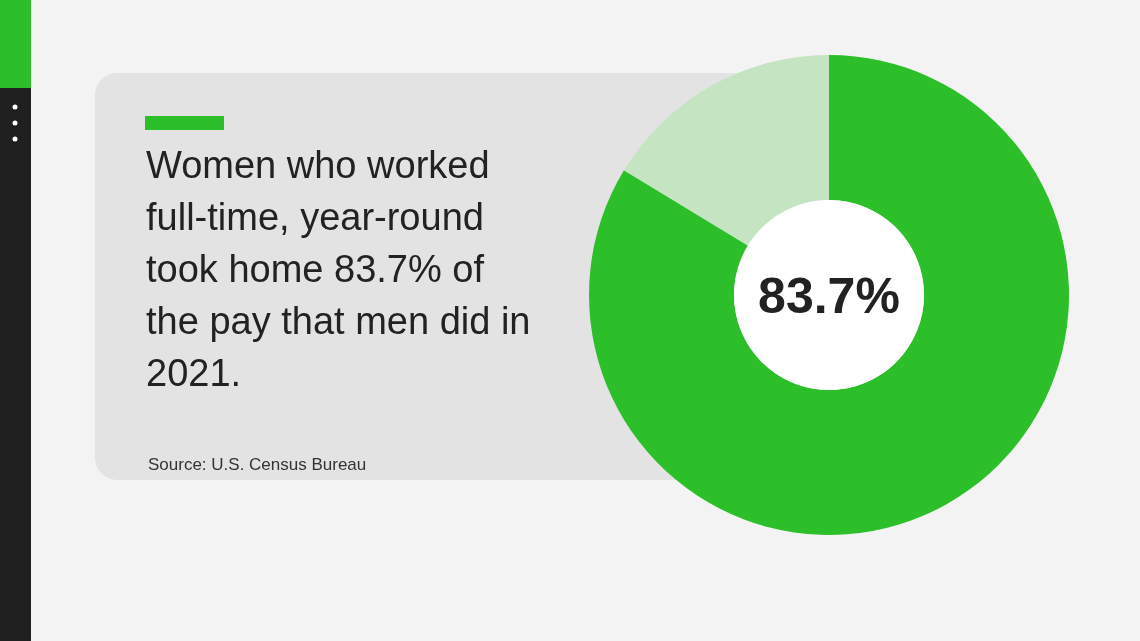 This screenshot has width=1140, height=641. I want to click on donut-slice, so click(726, 150).